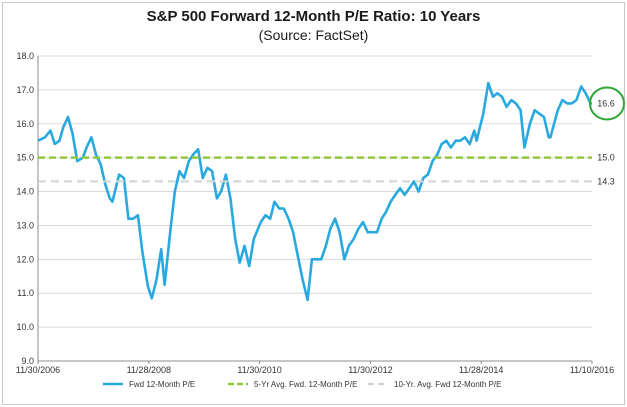 The height and width of the screenshot is (407, 627). I want to click on y-tick-label: 17.0, so click(25, 90).